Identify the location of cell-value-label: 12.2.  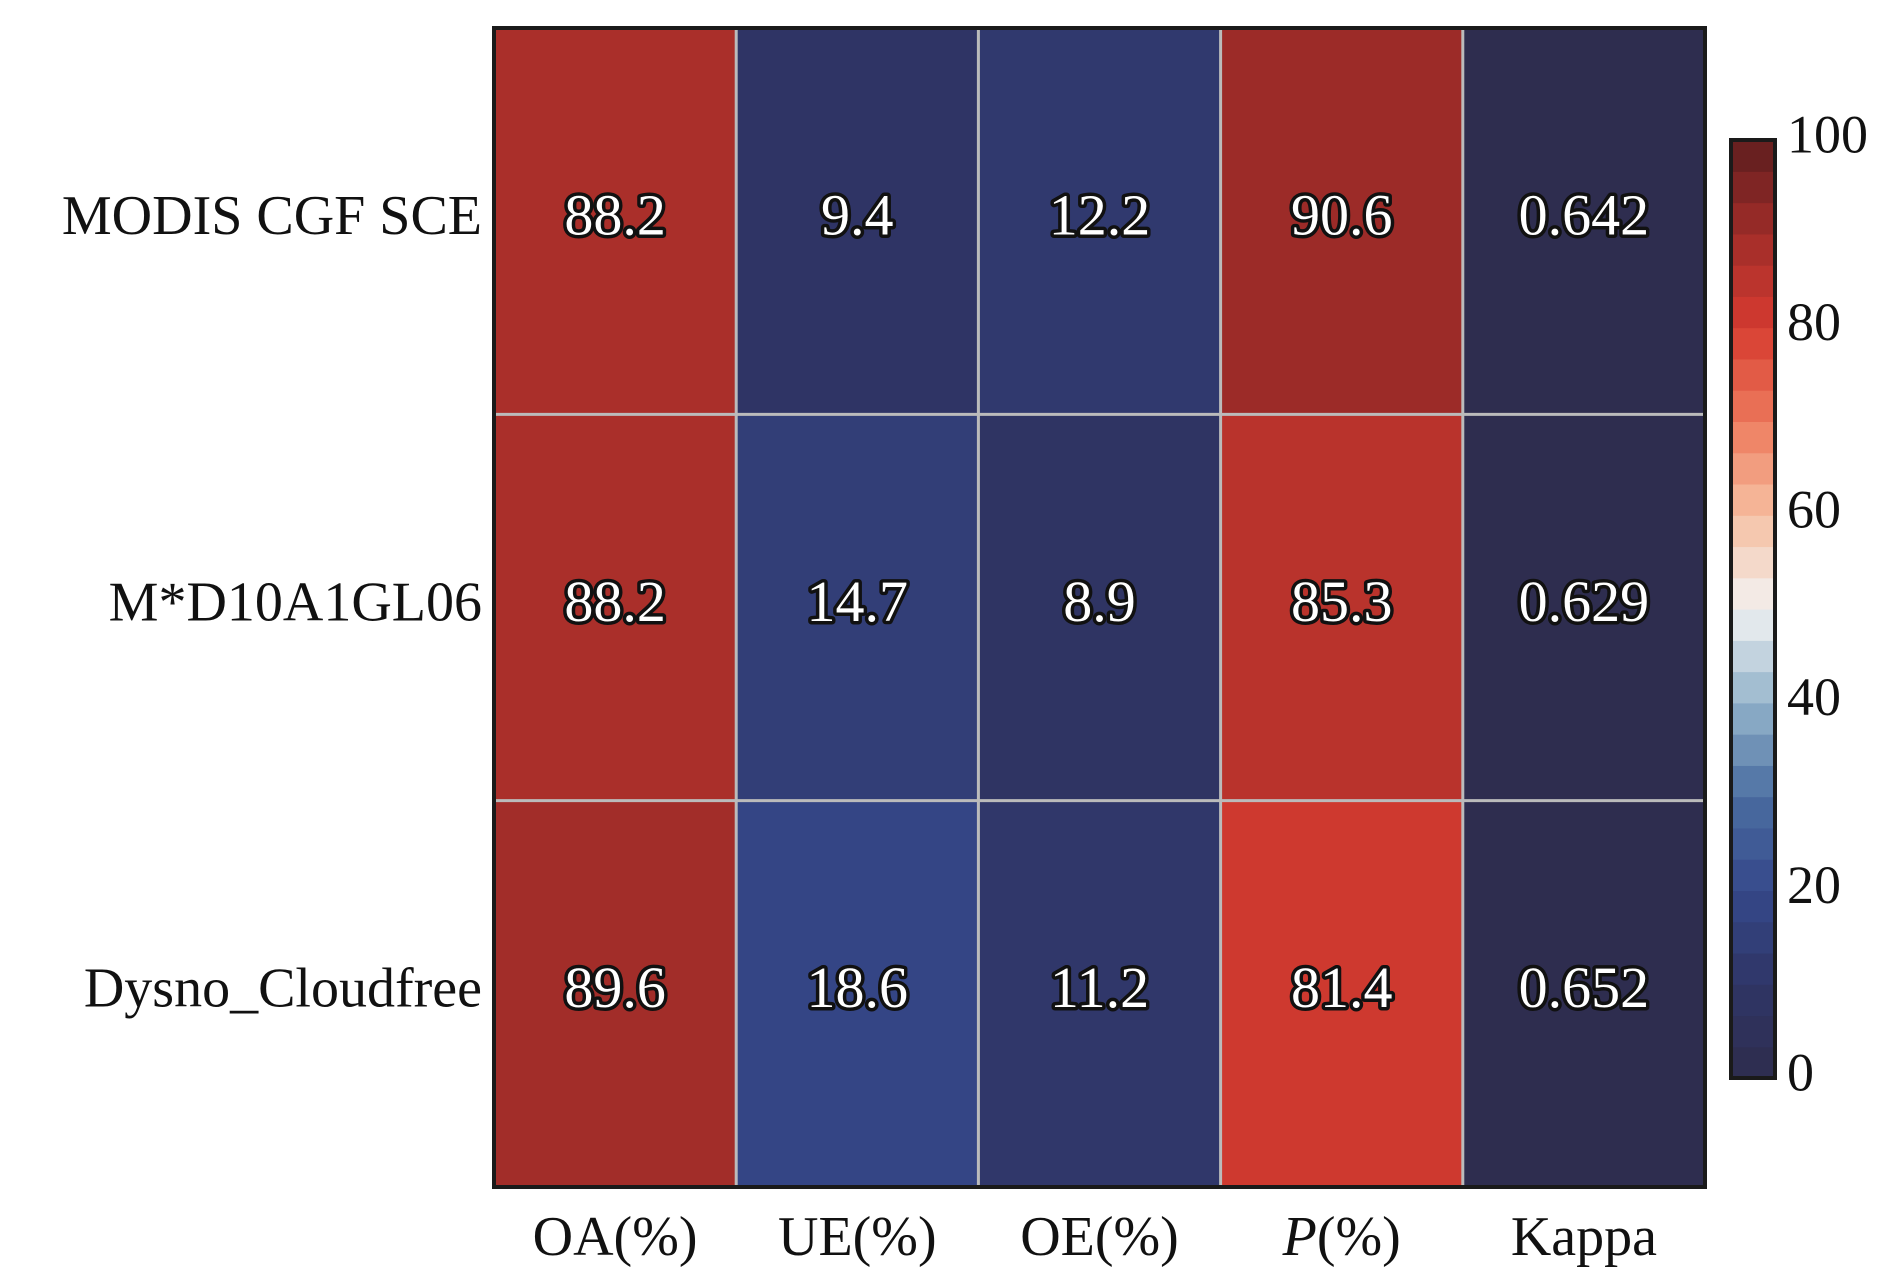
(1100, 214).